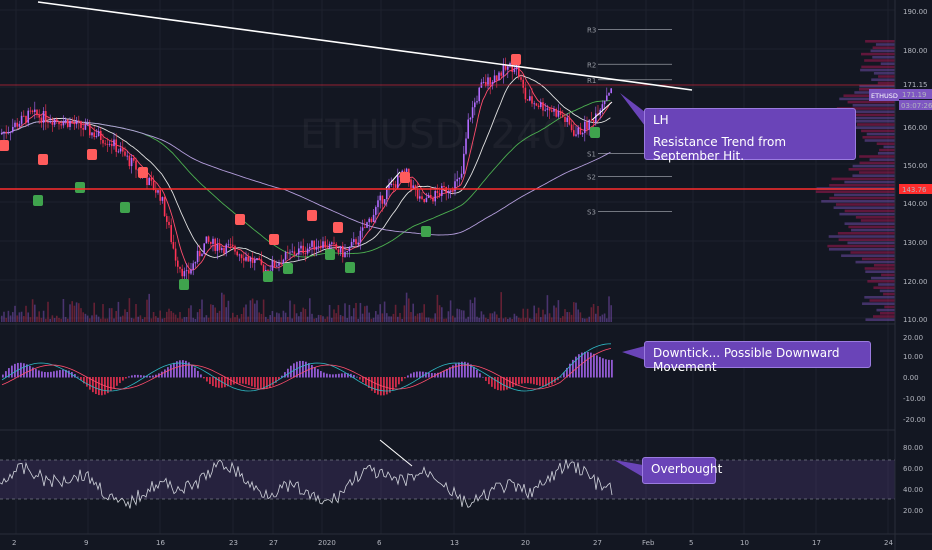 This screenshot has height=550, width=932. I want to click on macd-tick: 20.00, so click(913, 338).